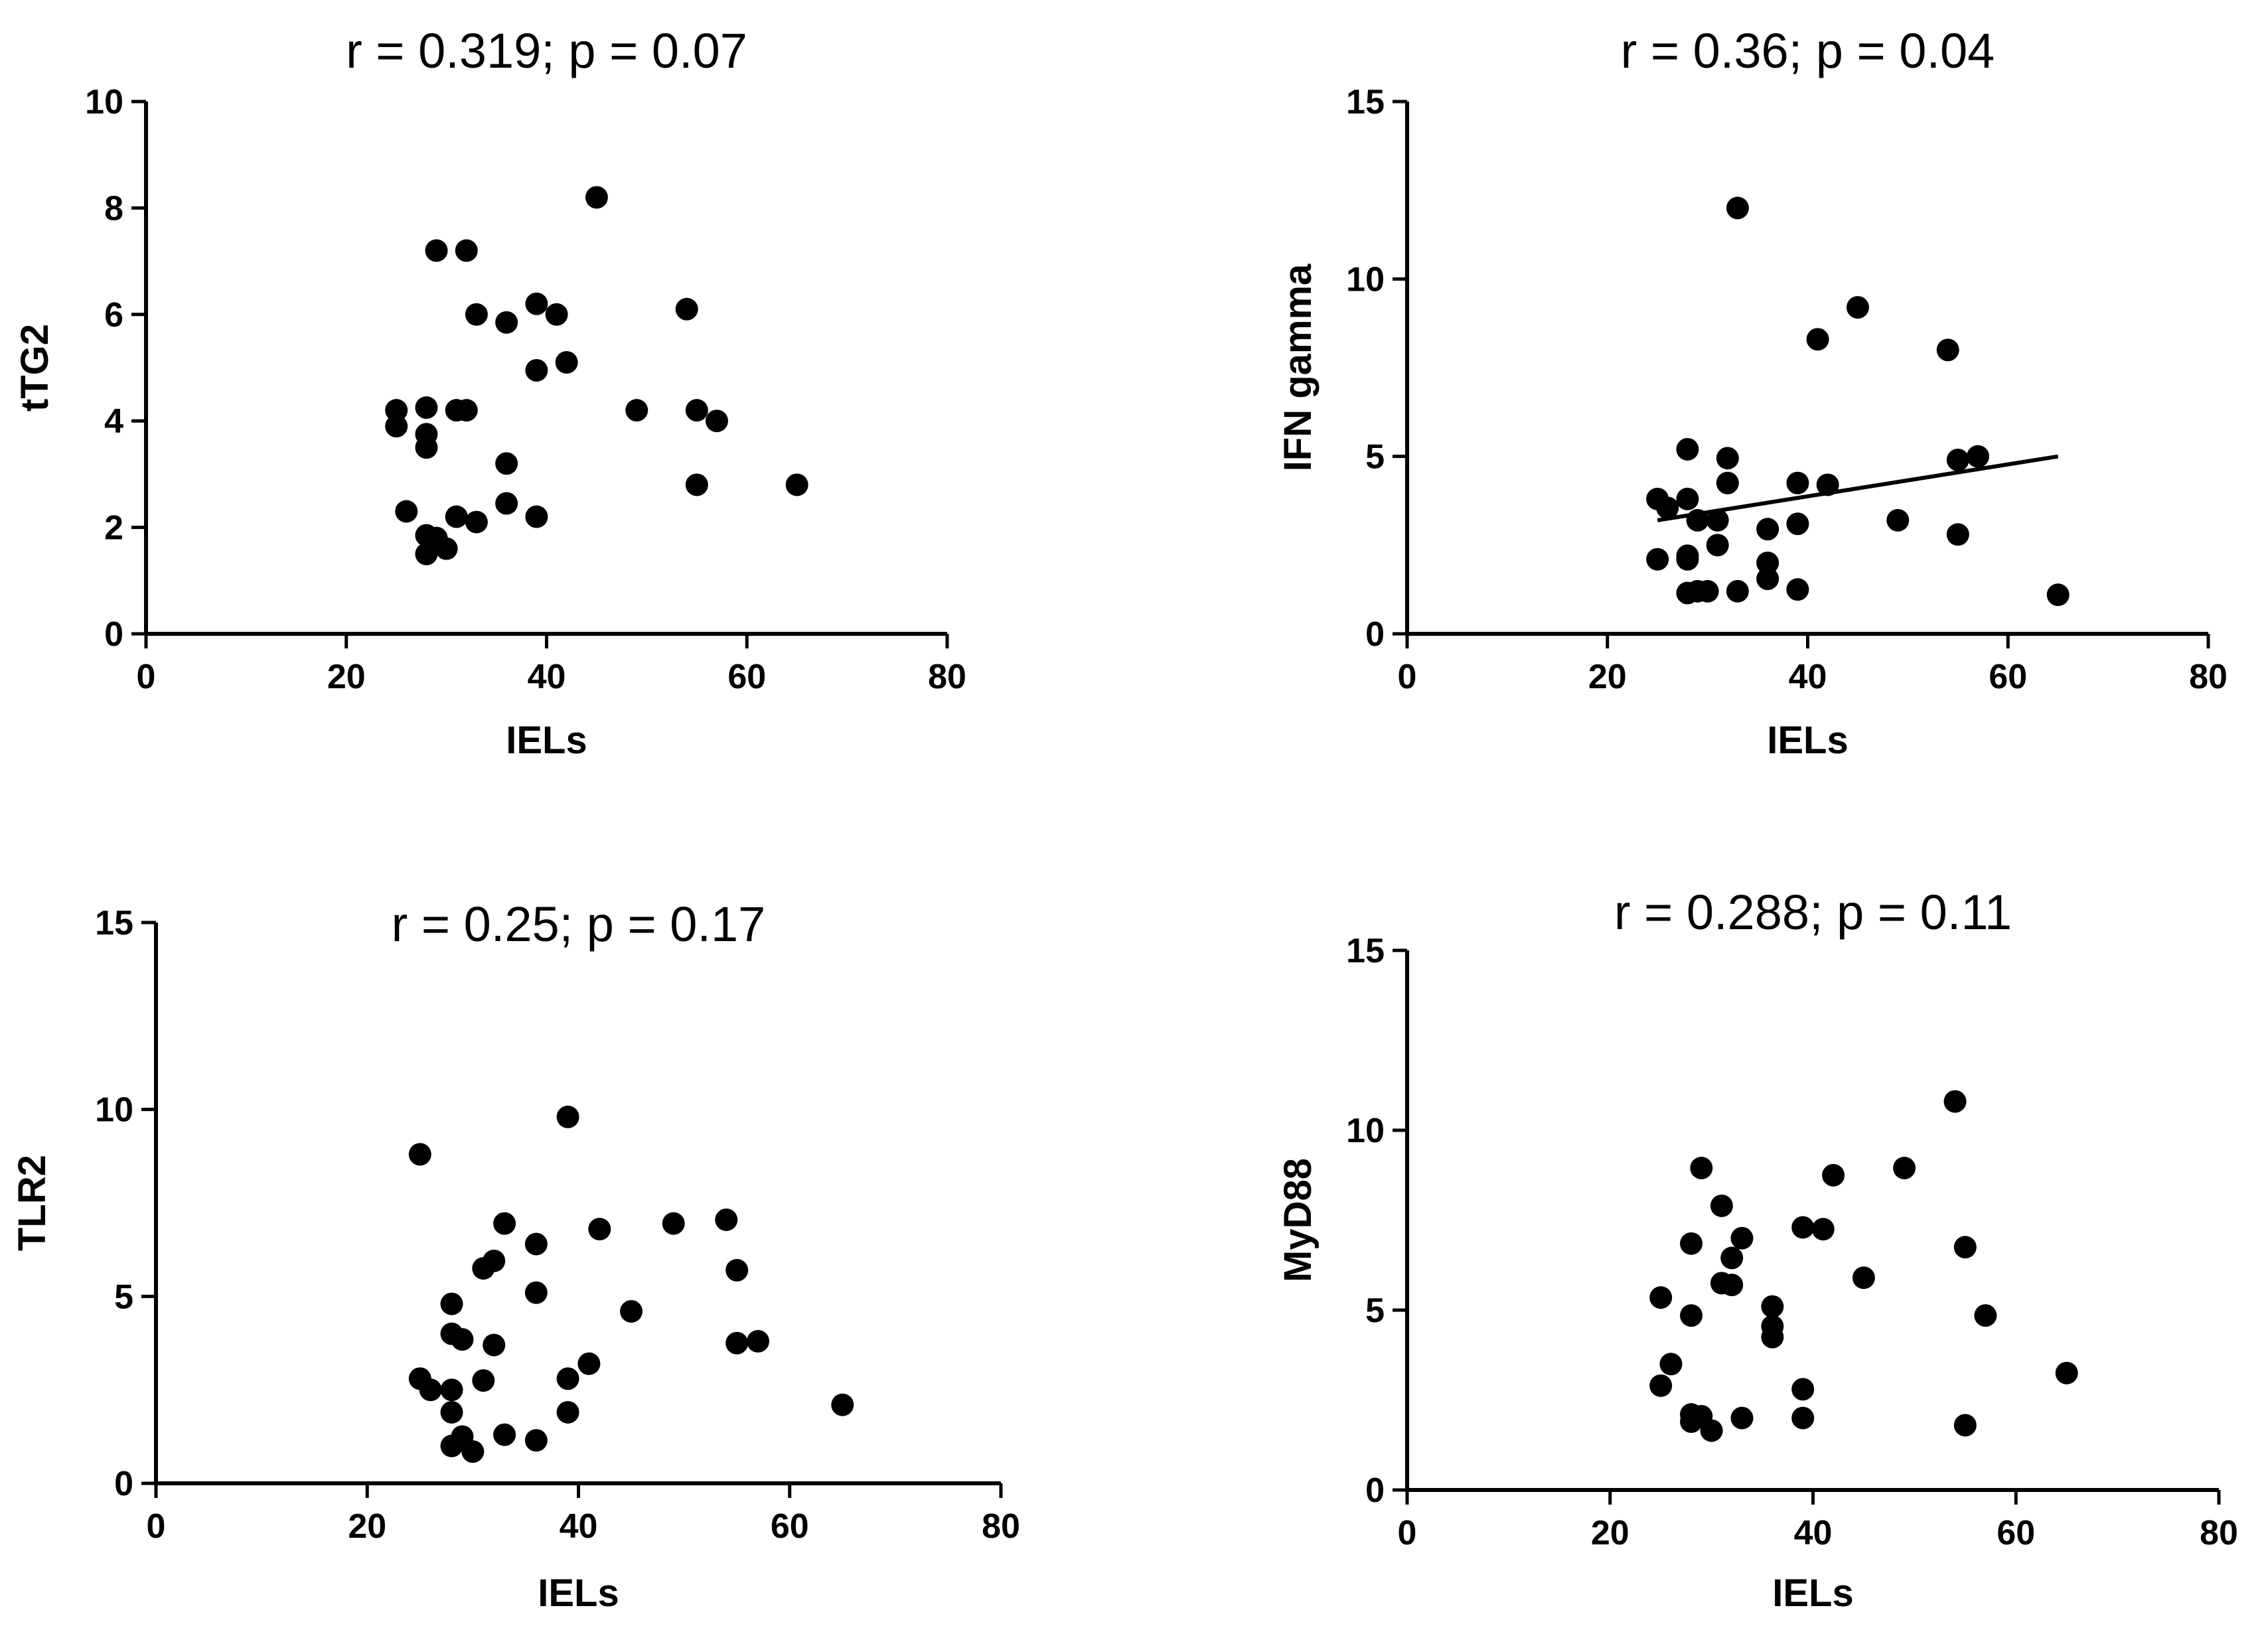 This screenshot has height=1632, width=2268. What do you see at coordinates (113, 528) in the screenshot?
I see `y-tick-label: 2` at bounding box center [113, 528].